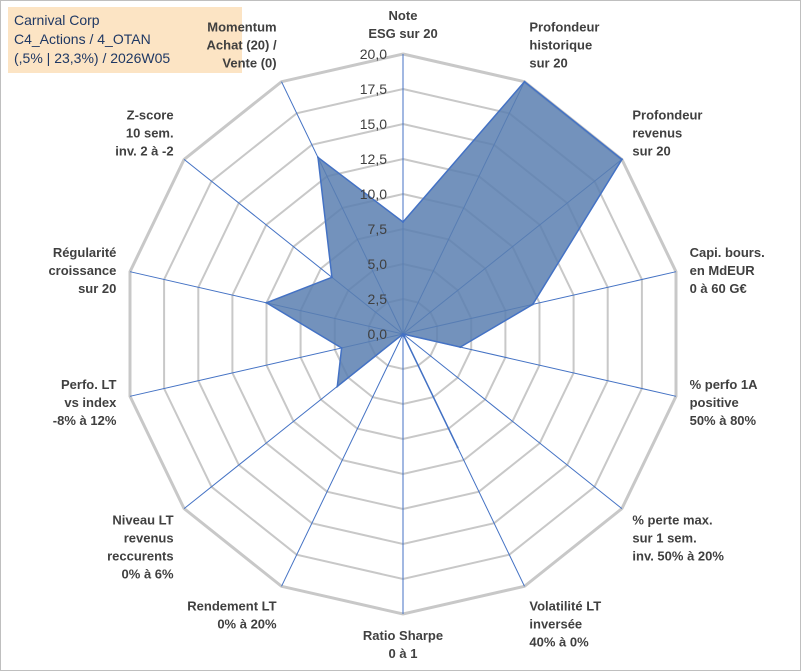 The image size is (801, 671). What do you see at coordinates (373, 54) in the screenshot?
I see `radar-tick-label-8: 20,0` at bounding box center [373, 54].